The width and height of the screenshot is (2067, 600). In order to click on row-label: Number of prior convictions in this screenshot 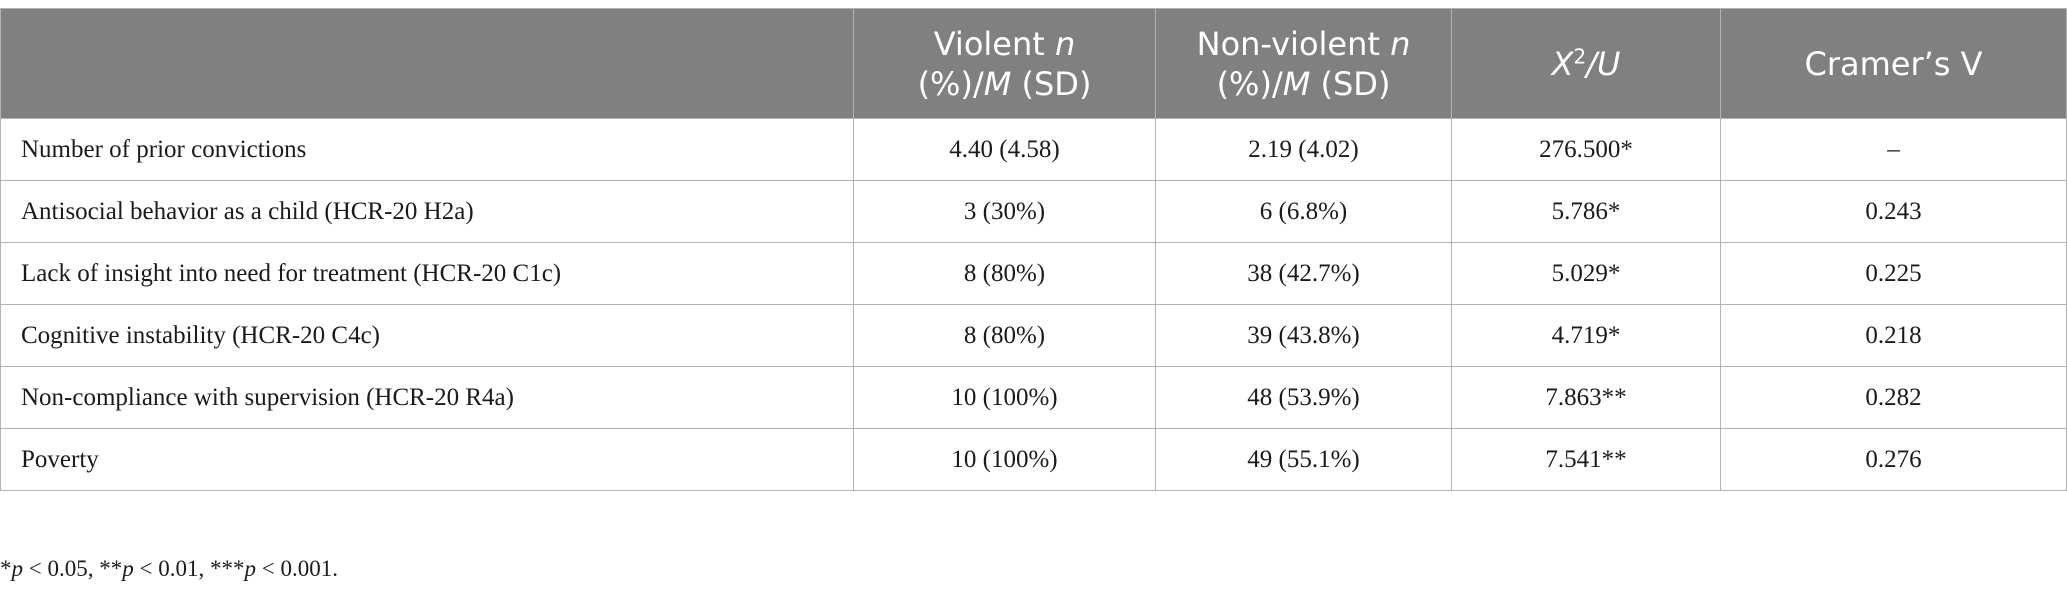, I will do `click(427, 149)`.